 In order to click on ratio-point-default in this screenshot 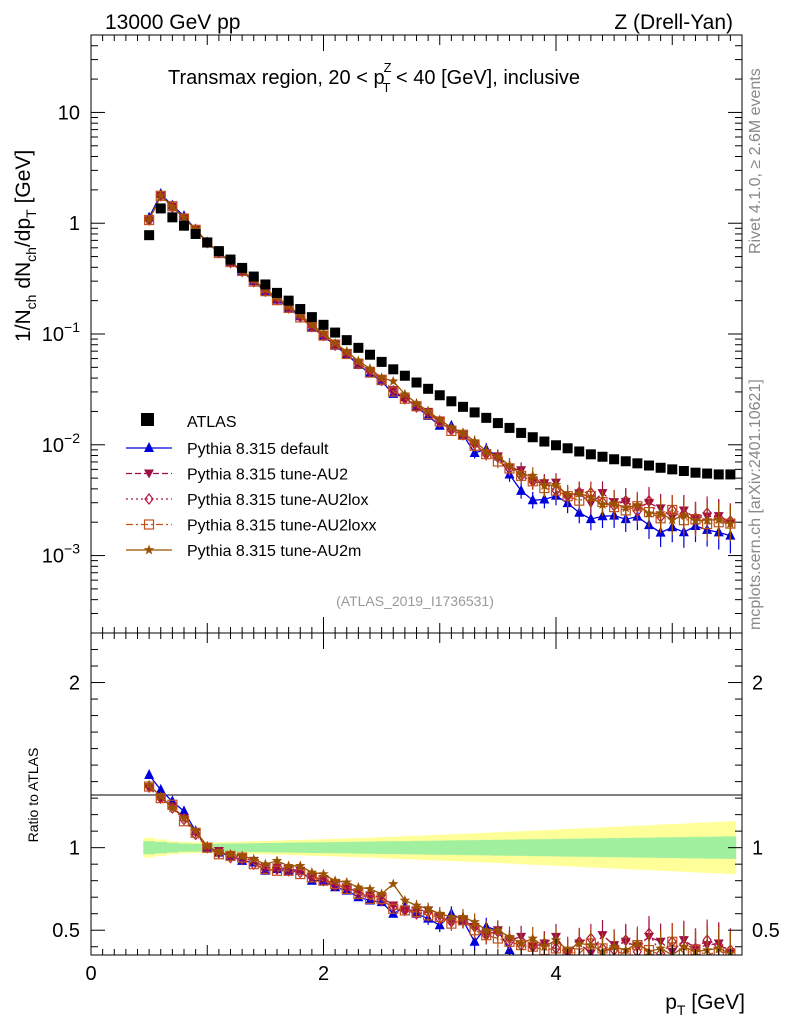, I will do `click(184, 810)`.